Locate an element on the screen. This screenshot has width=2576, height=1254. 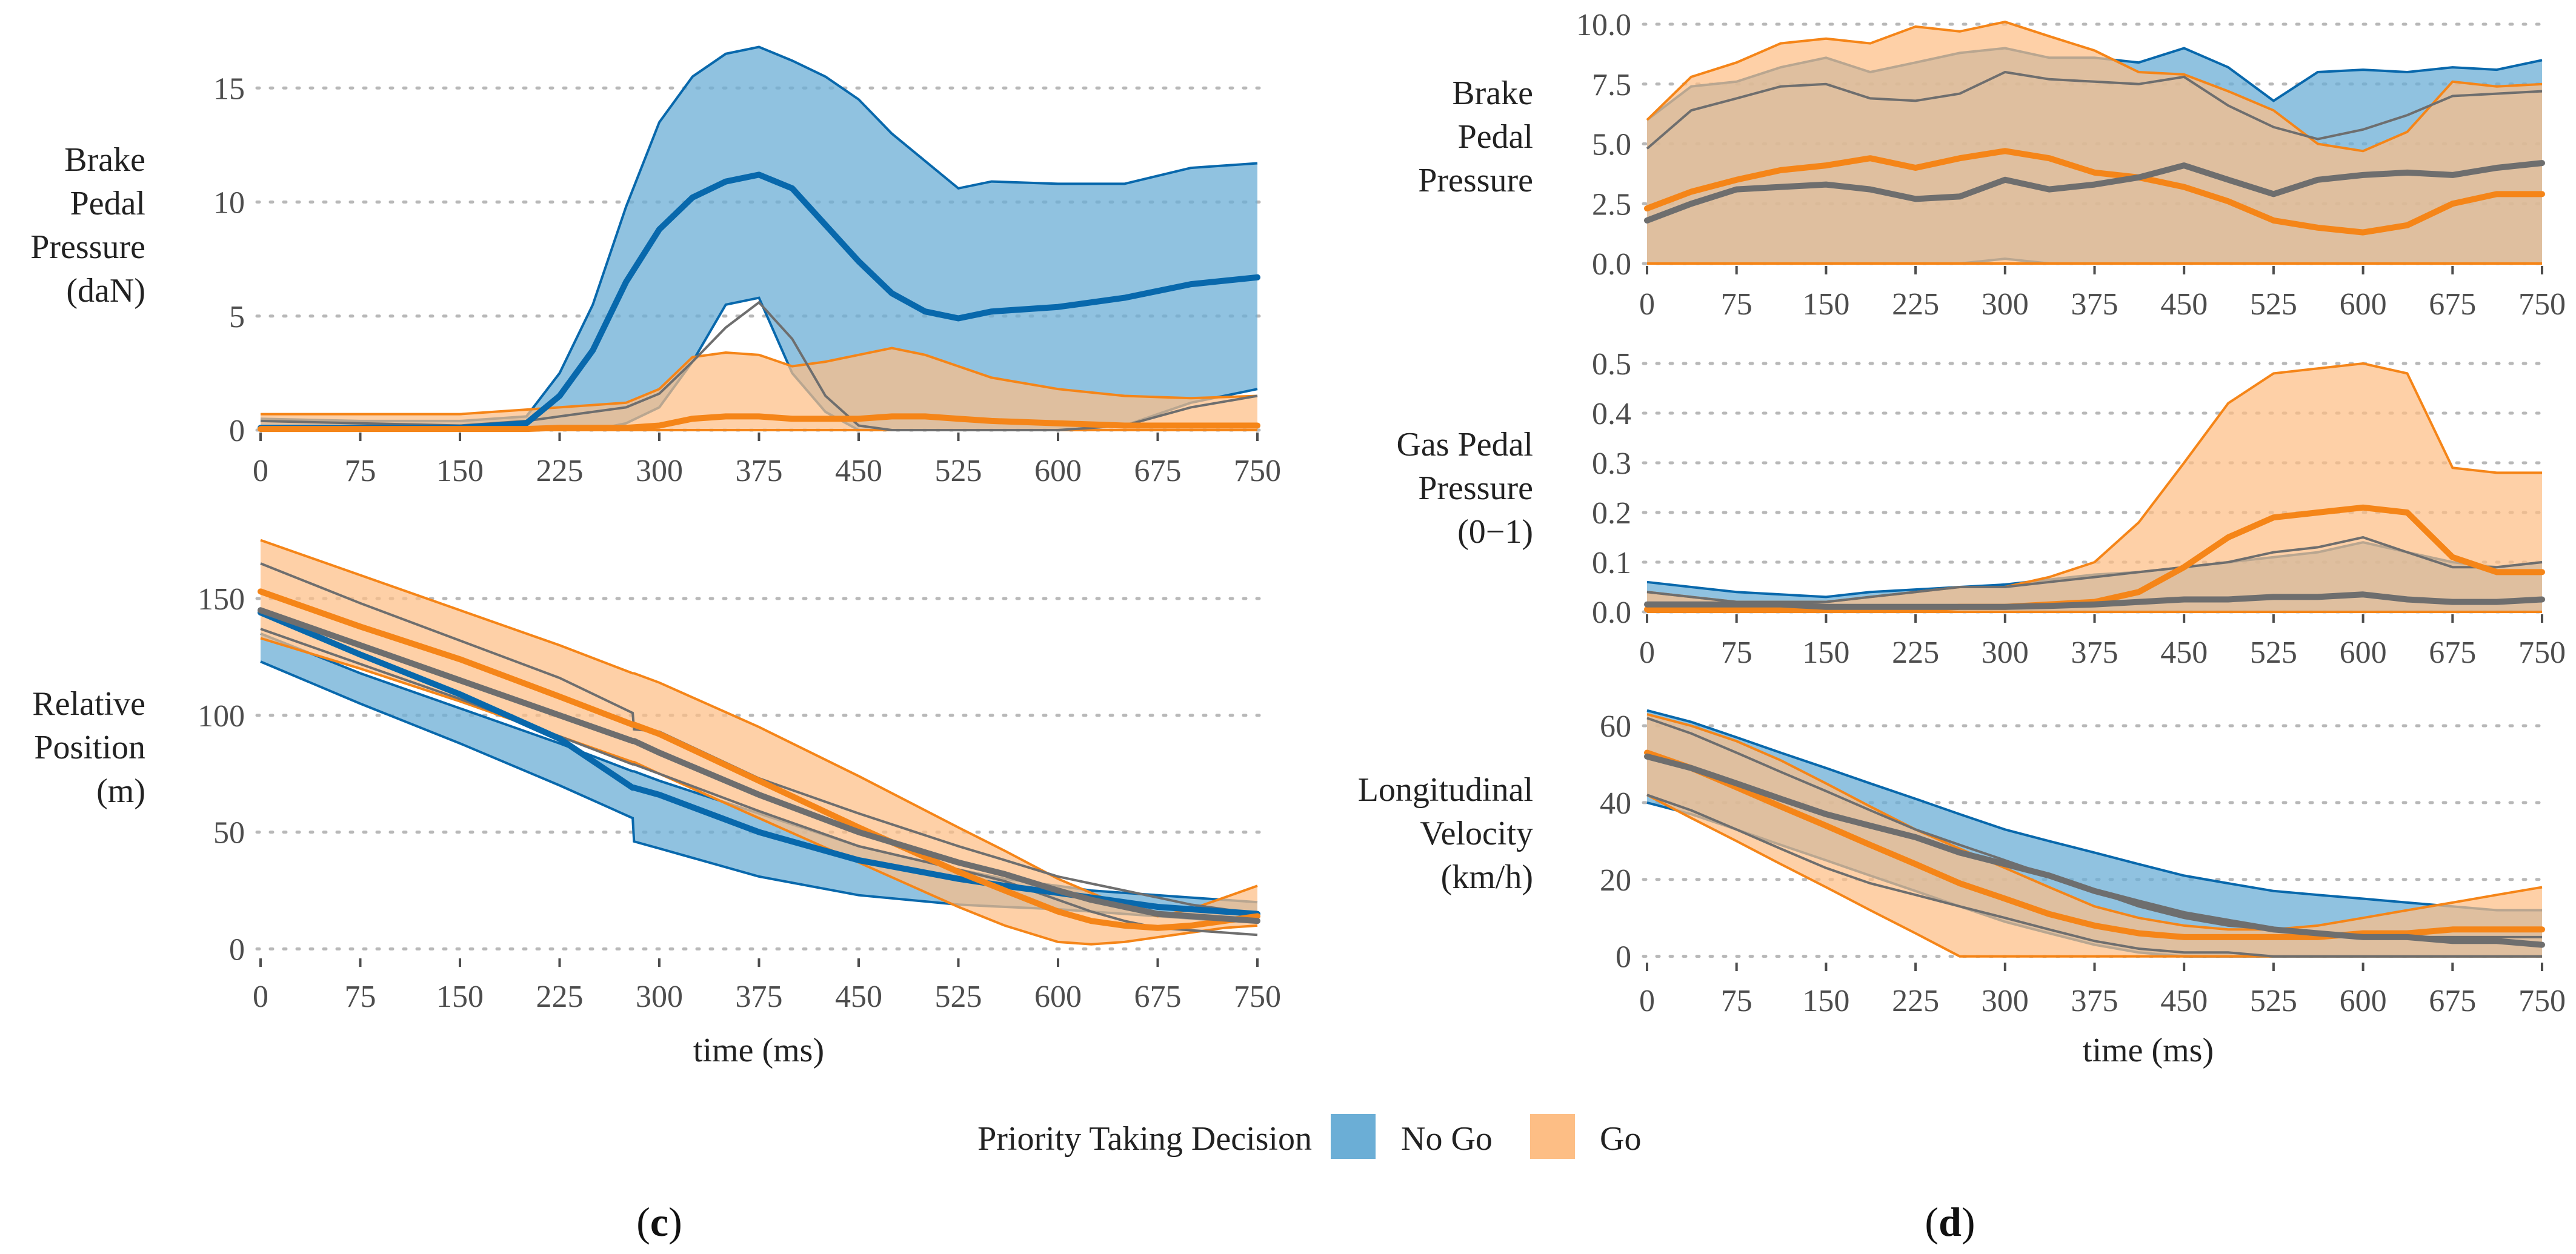
xlabel: time (ms) is located at coordinates (758, 1050).